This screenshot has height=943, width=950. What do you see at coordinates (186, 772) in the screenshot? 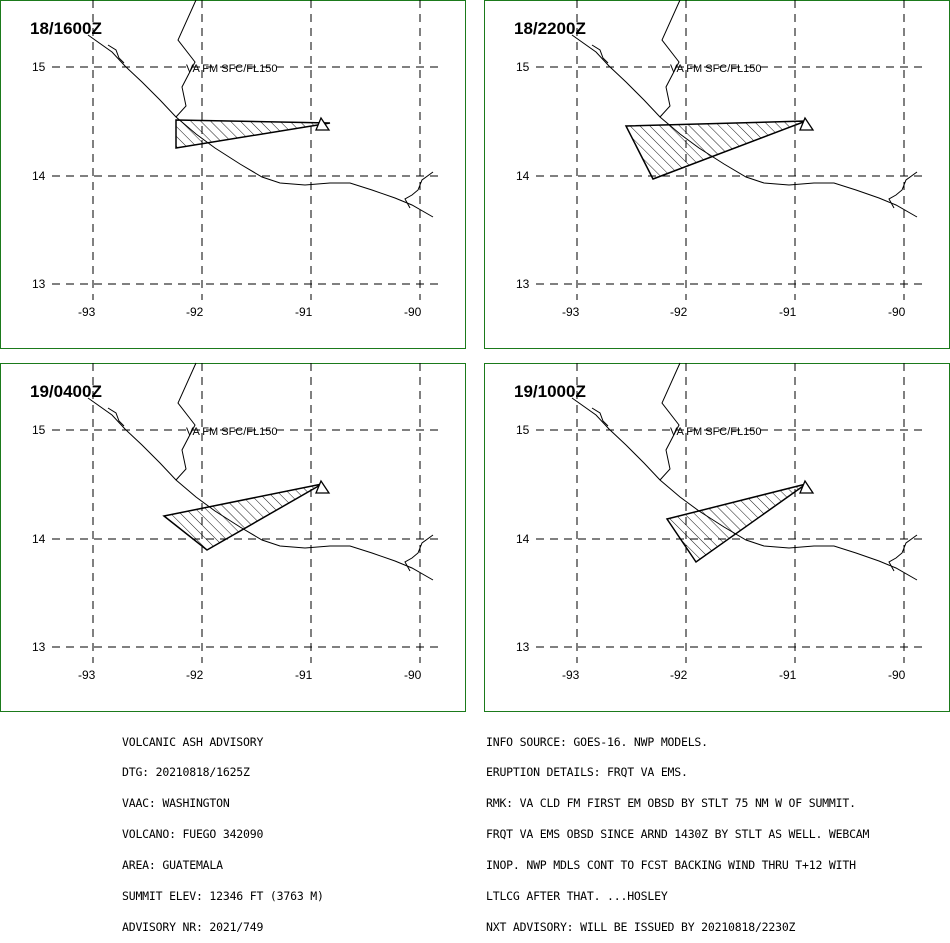
I see `advisory-line: DTG: 20210818/1625Z` at bounding box center [186, 772].